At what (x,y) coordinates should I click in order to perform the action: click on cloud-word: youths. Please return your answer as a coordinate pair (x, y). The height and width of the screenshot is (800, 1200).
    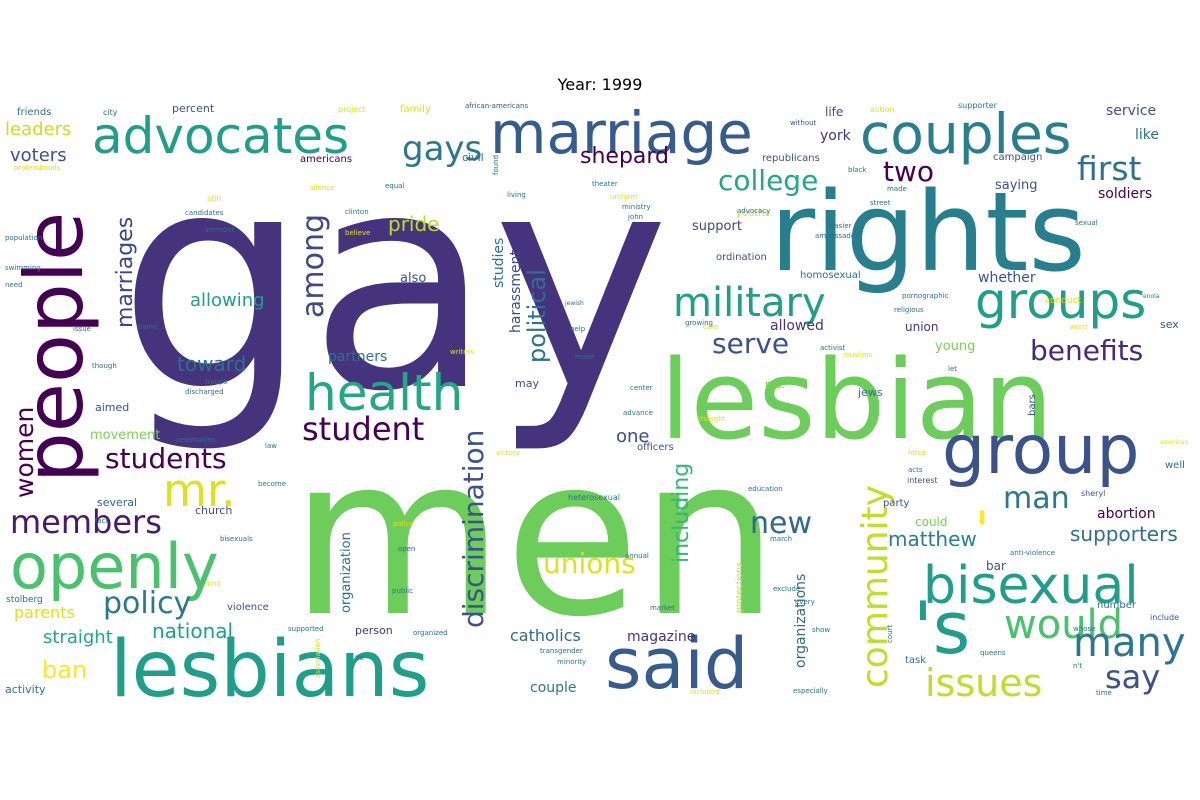
    Looking at the image, I should click on (753, 213).